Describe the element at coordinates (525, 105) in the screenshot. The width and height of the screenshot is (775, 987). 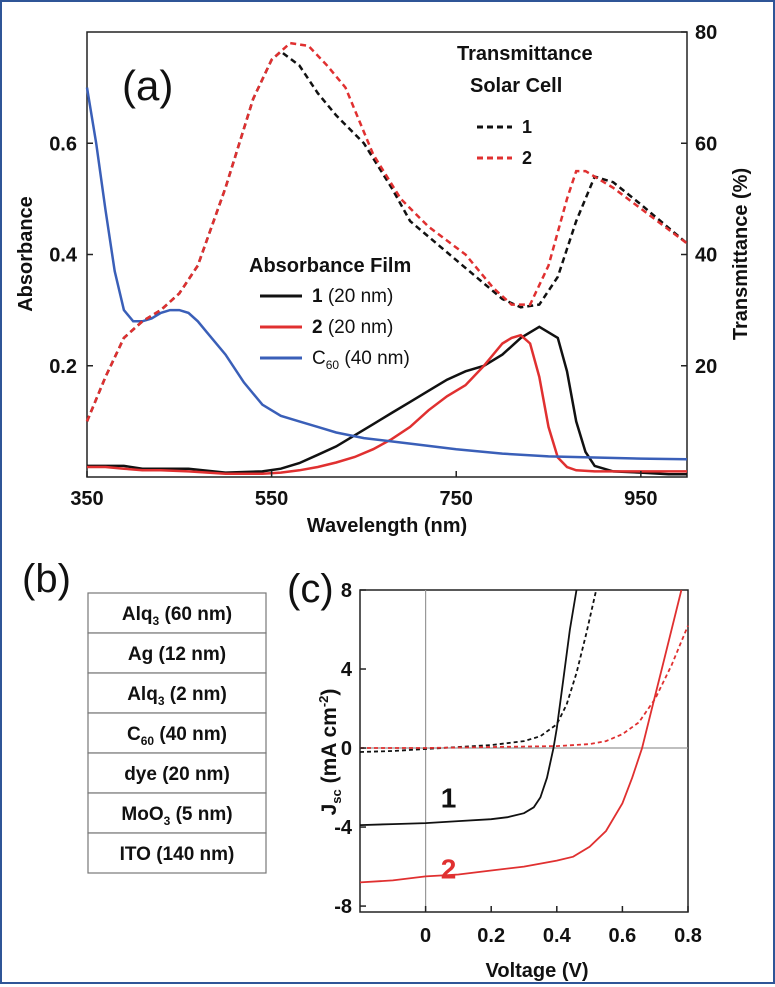
I see `transmittance-legend: Transmittance Solar Cell 1 2` at that location.